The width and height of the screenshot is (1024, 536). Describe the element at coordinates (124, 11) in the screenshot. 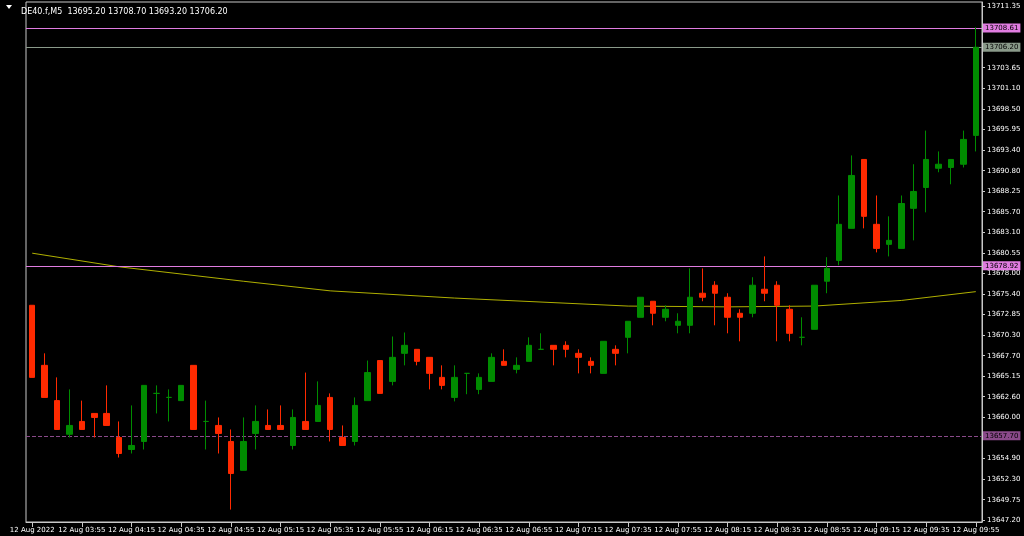

I see `text: DE40.f,M5 13695.20 13708.70 13693.20 13706.20` at that location.